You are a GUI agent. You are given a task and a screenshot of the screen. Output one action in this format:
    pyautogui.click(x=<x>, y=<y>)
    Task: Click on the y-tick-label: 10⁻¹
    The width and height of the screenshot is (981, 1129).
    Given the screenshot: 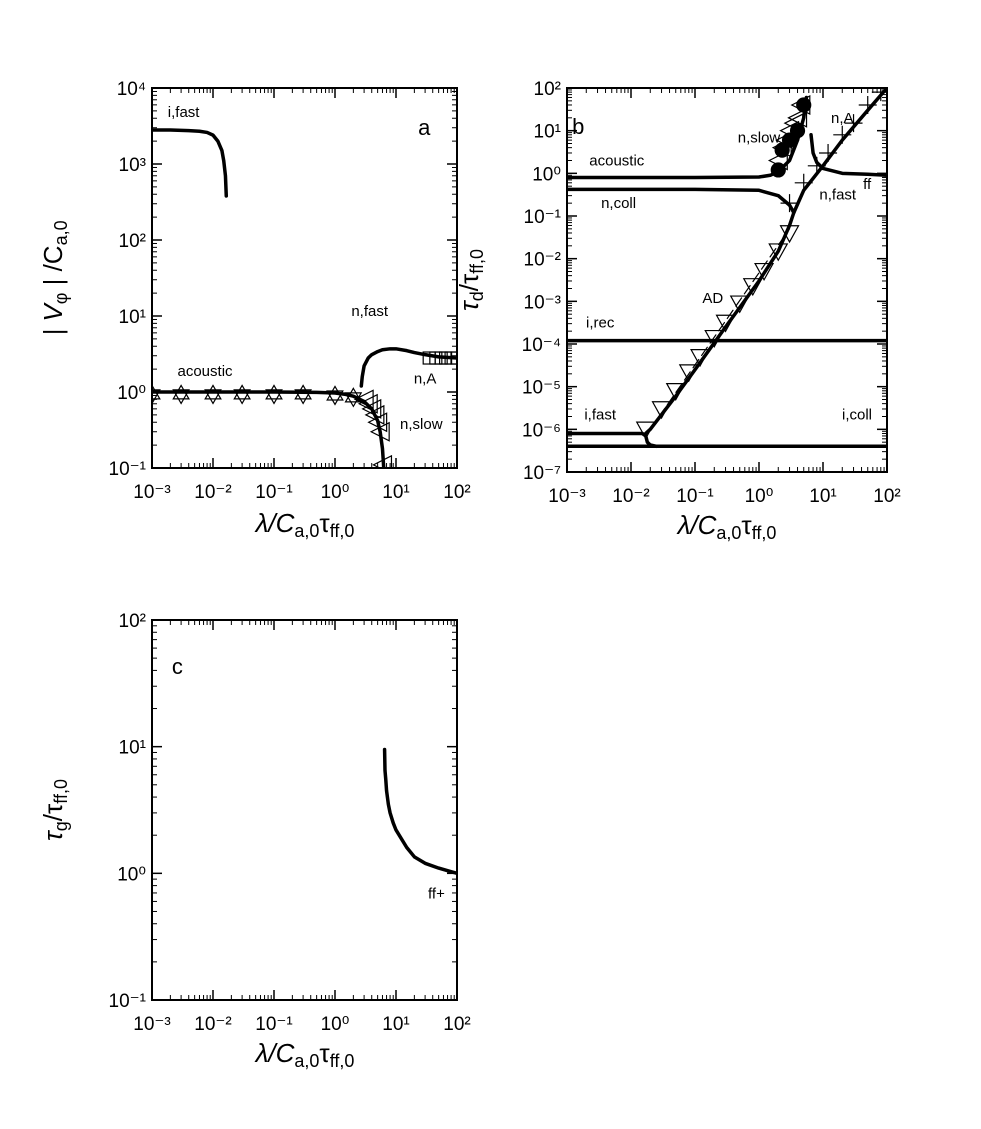 What is the action you would take?
    pyautogui.click(x=128, y=1001)
    